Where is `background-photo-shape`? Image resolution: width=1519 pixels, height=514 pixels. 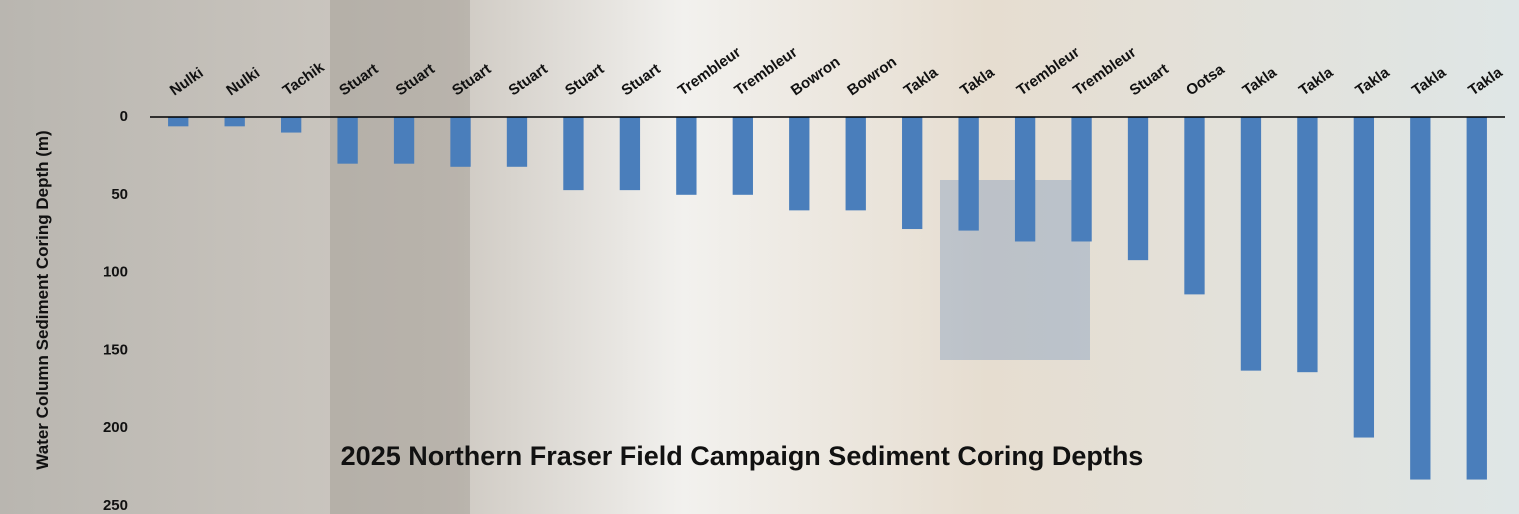
background-photo-shape is located at coordinates (400, 257).